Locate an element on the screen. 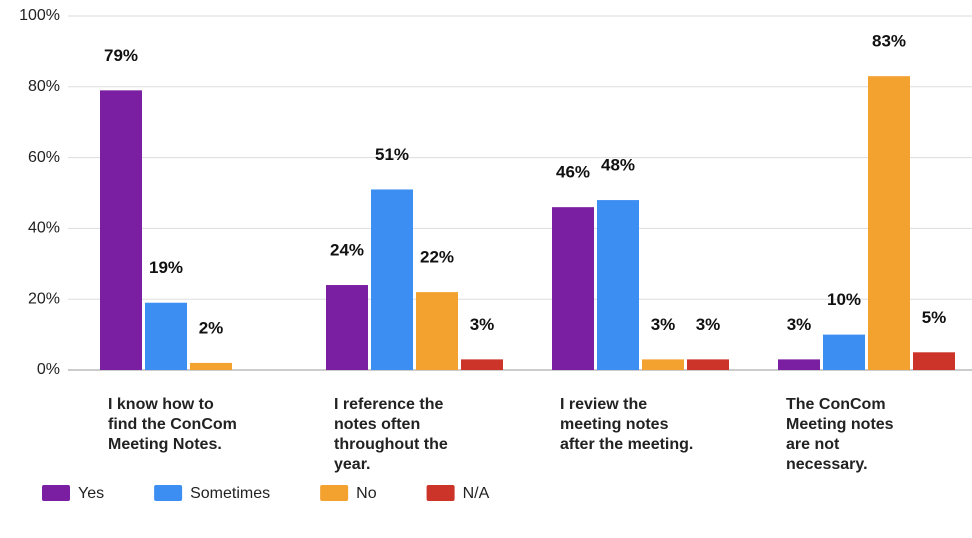 The width and height of the screenshot is (972, 538). data-label: 48% is located at coordinates (618, 165).